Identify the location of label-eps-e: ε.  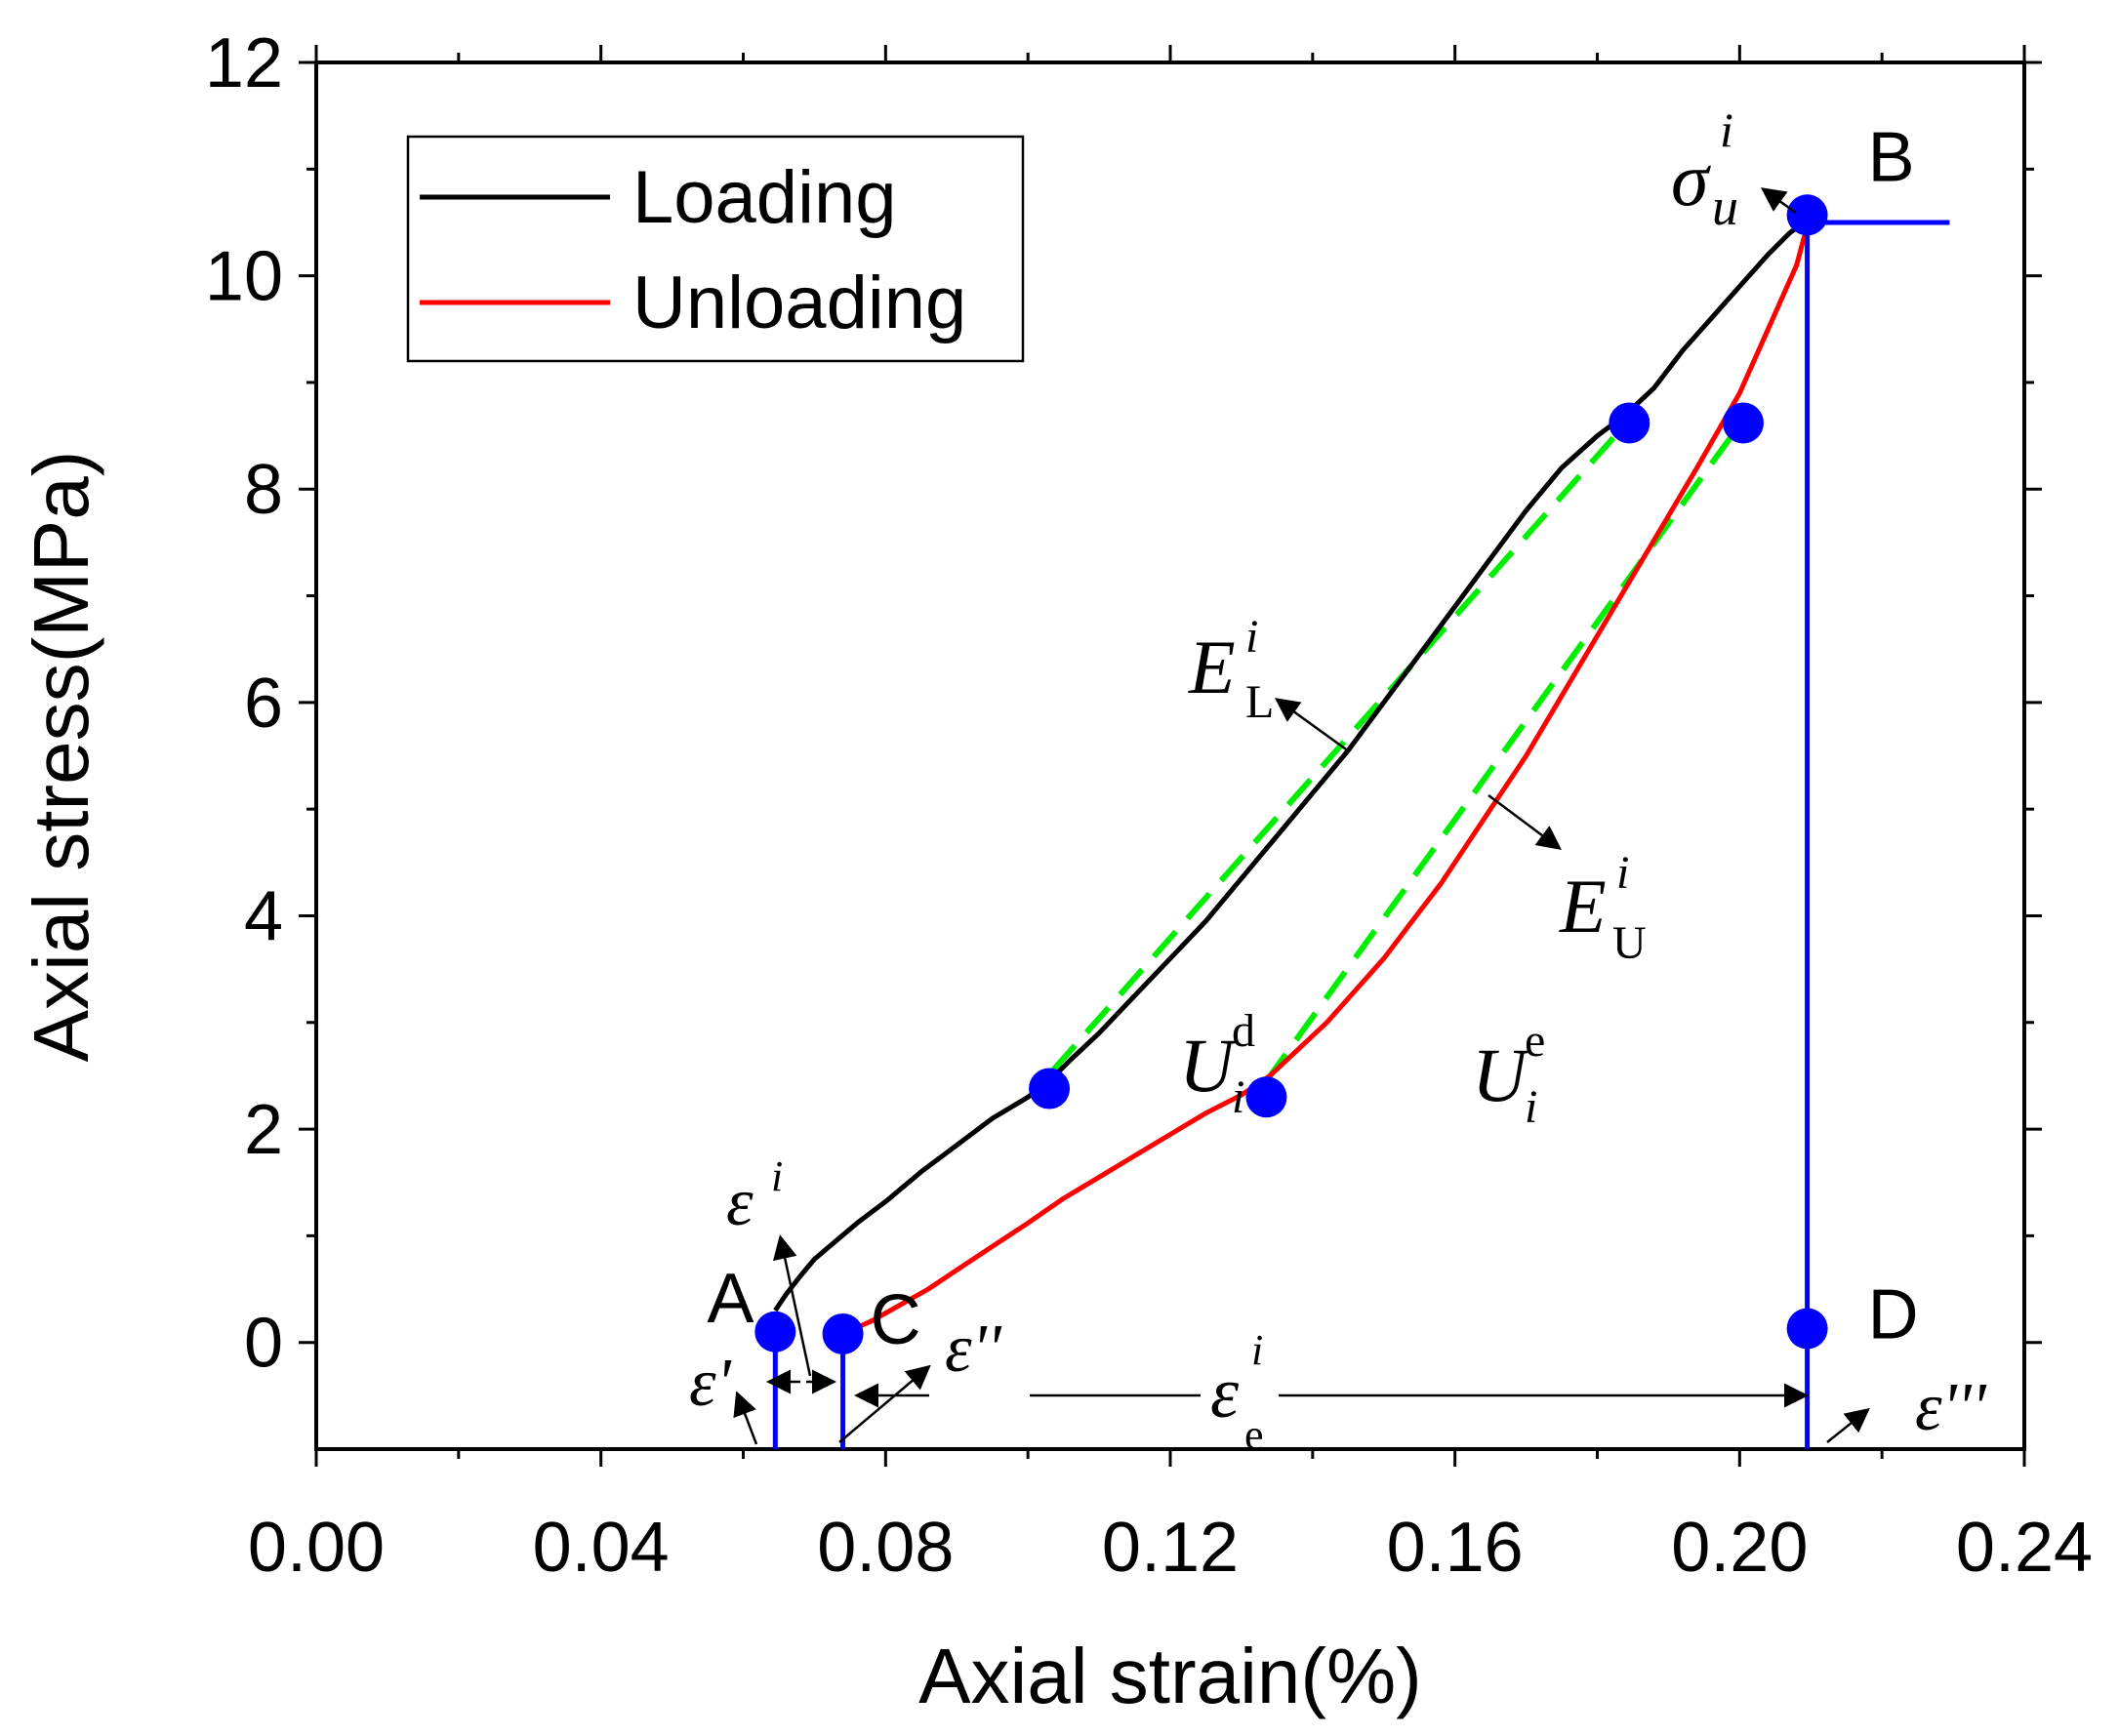
(1225, 1393).